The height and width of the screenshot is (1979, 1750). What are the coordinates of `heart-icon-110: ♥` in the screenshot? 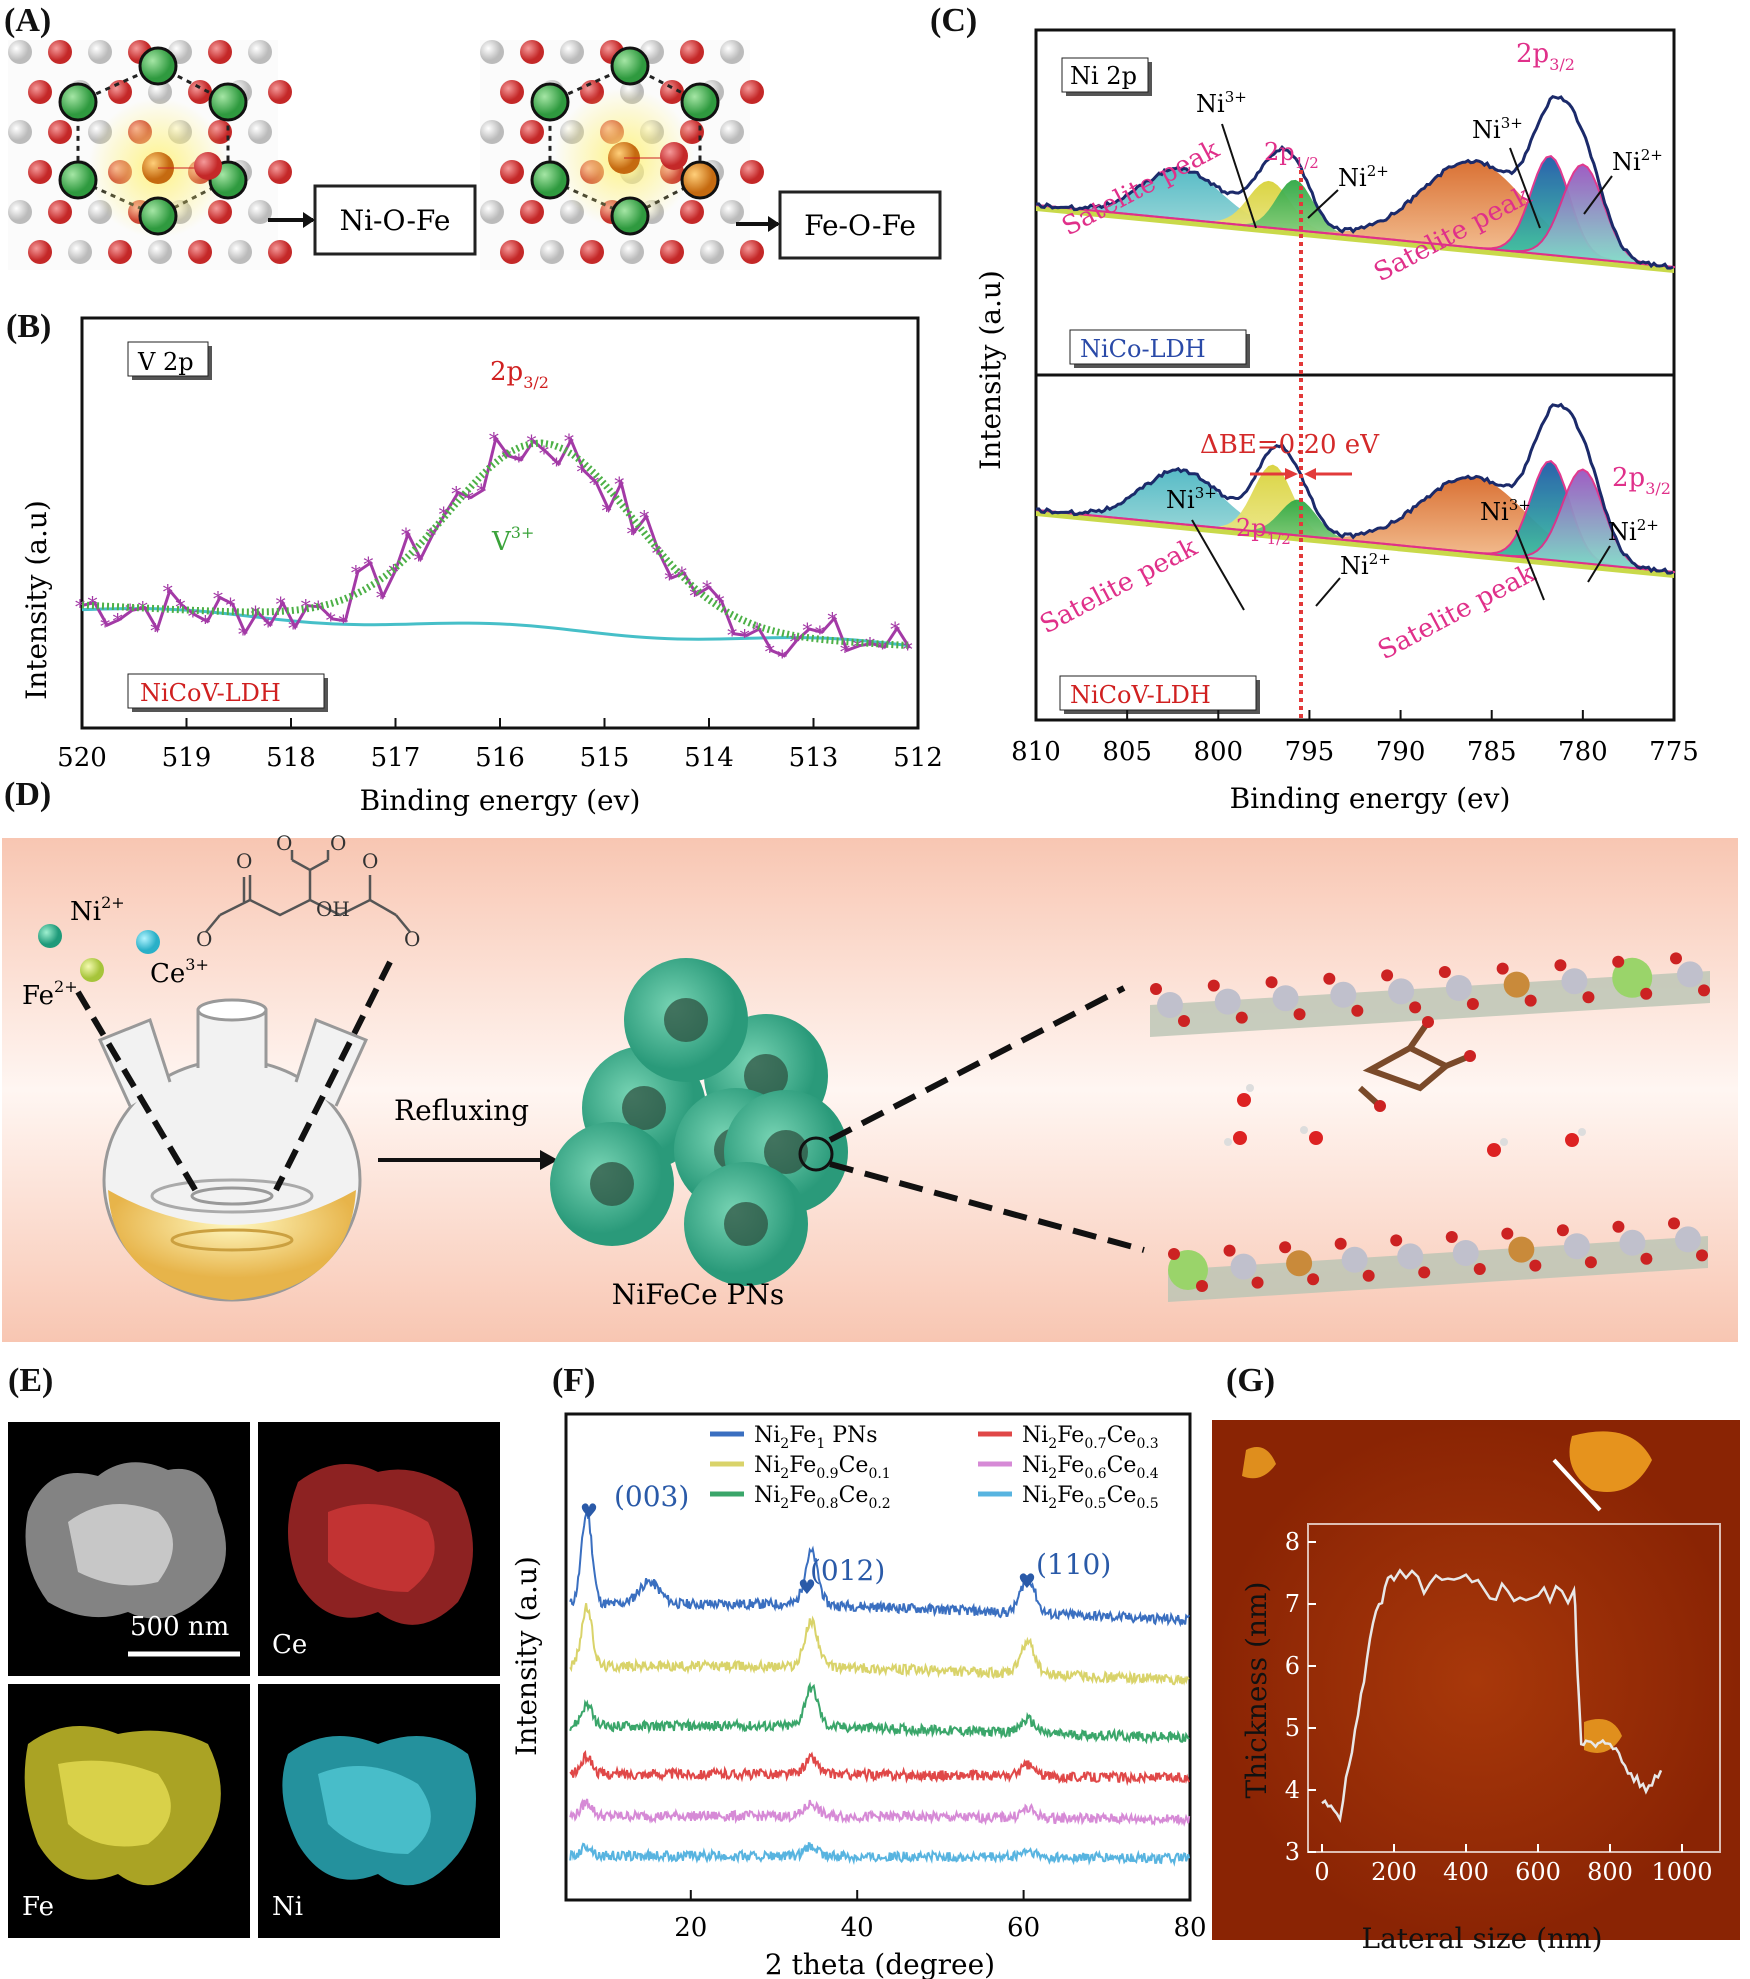 It's located at (1027, 1581).